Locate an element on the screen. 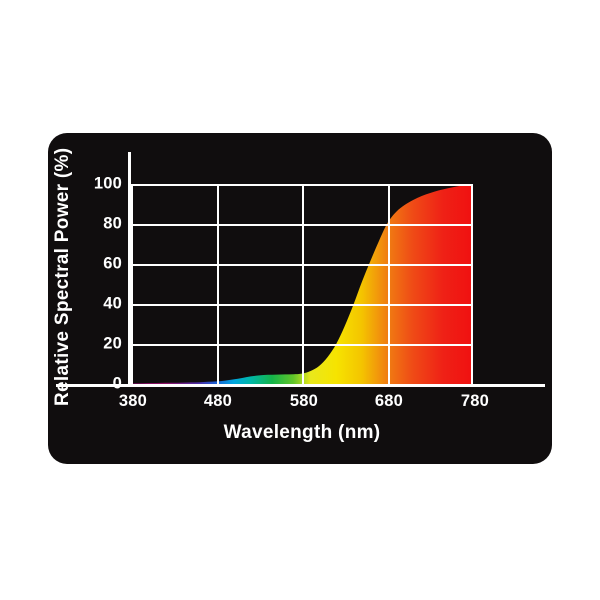 This screenshot has width=600, height=600. x-tick-780: 780 is located at coordinates (475, 401).